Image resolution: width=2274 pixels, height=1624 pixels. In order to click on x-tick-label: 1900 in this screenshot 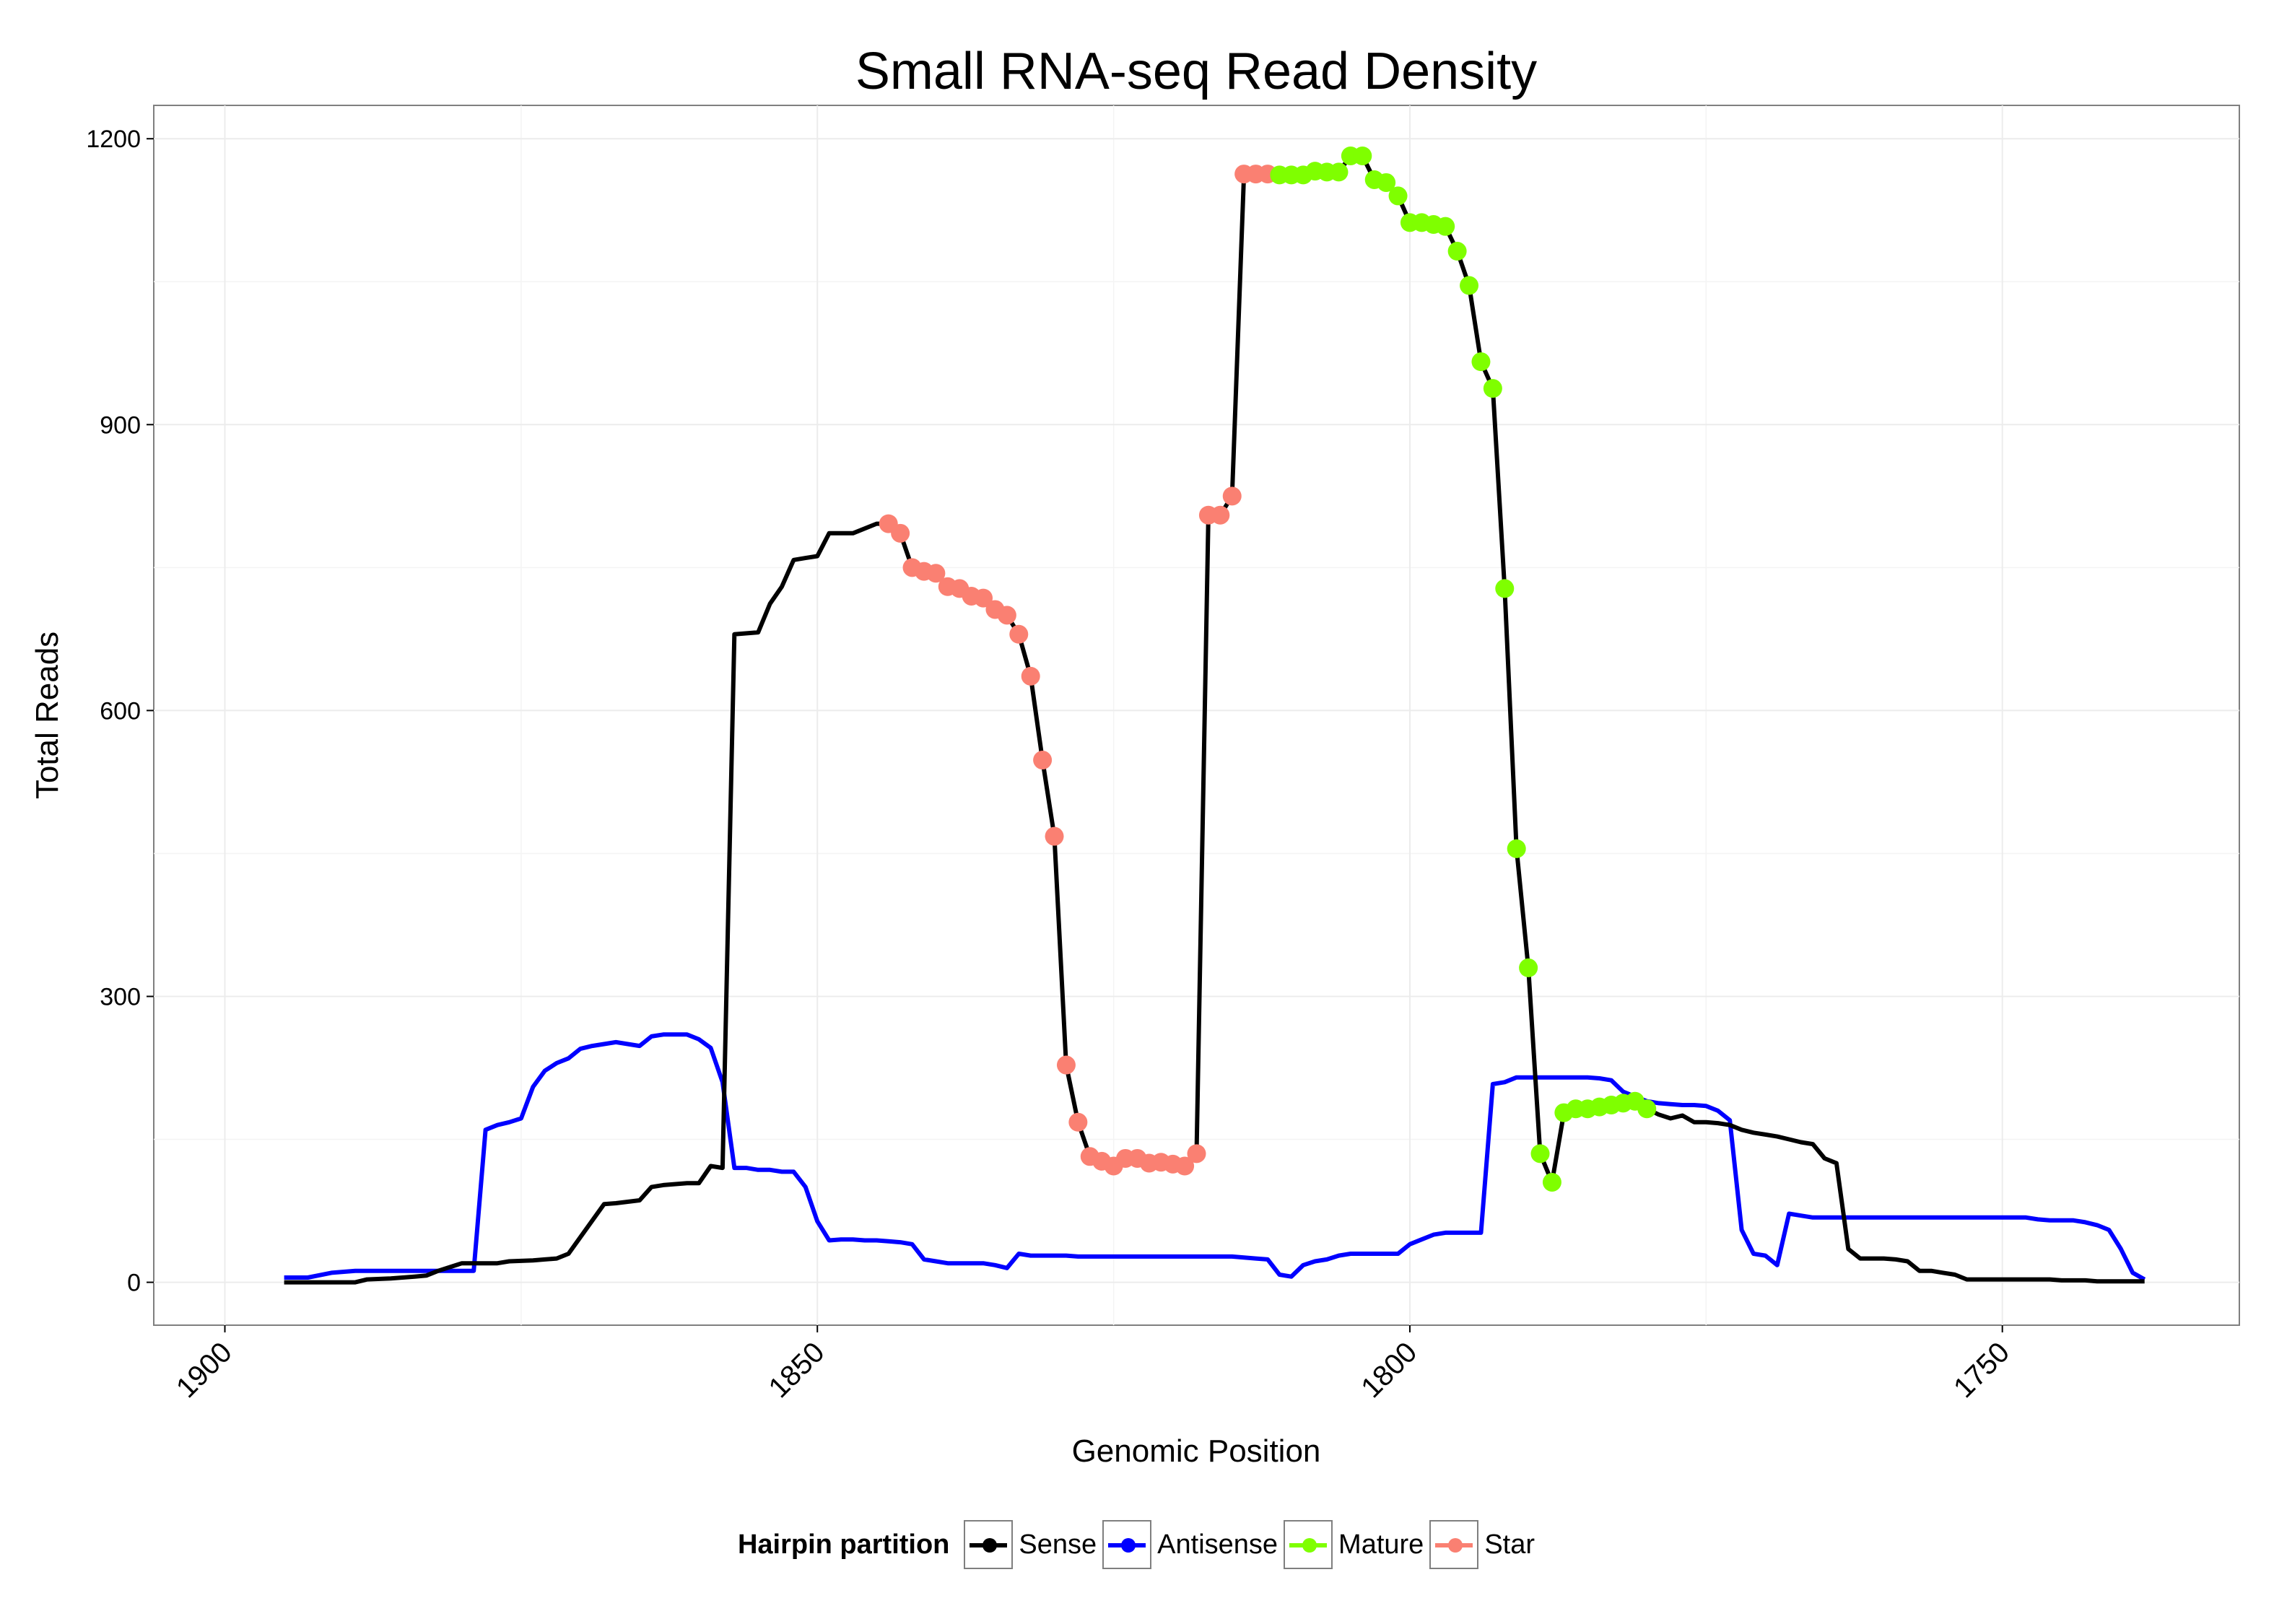, I will do `click(204, 1370)`.